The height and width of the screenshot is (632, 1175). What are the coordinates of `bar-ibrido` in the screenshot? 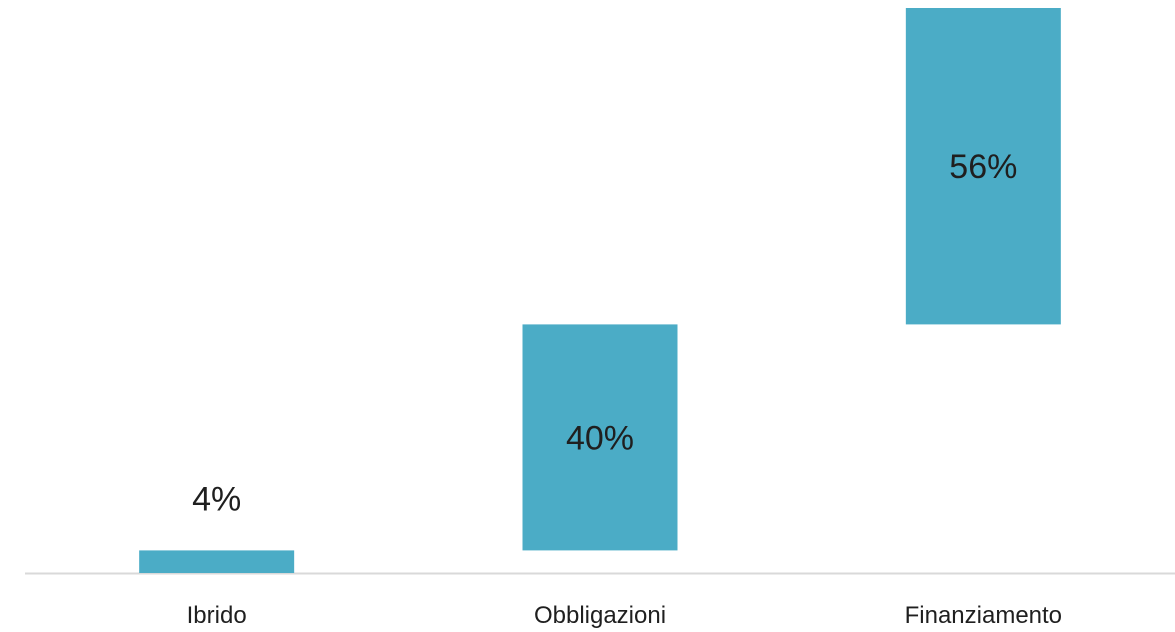 It's located at (217, 561).